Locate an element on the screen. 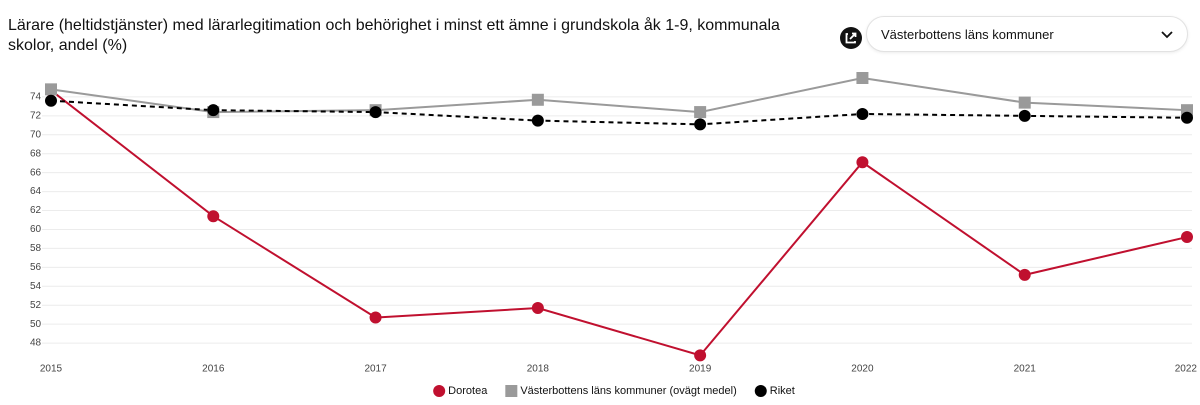  x-tick-label: 2019 is located at coordinates (700, 369).